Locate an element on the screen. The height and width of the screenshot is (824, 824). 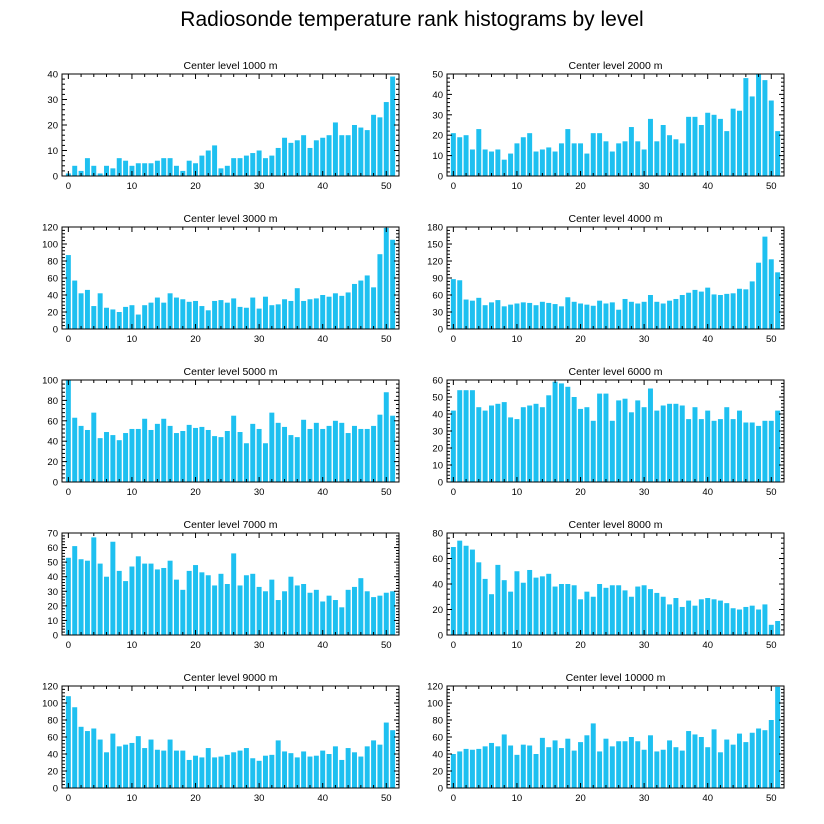
x-tick-label: 40 is located at coordinates (322, 492).